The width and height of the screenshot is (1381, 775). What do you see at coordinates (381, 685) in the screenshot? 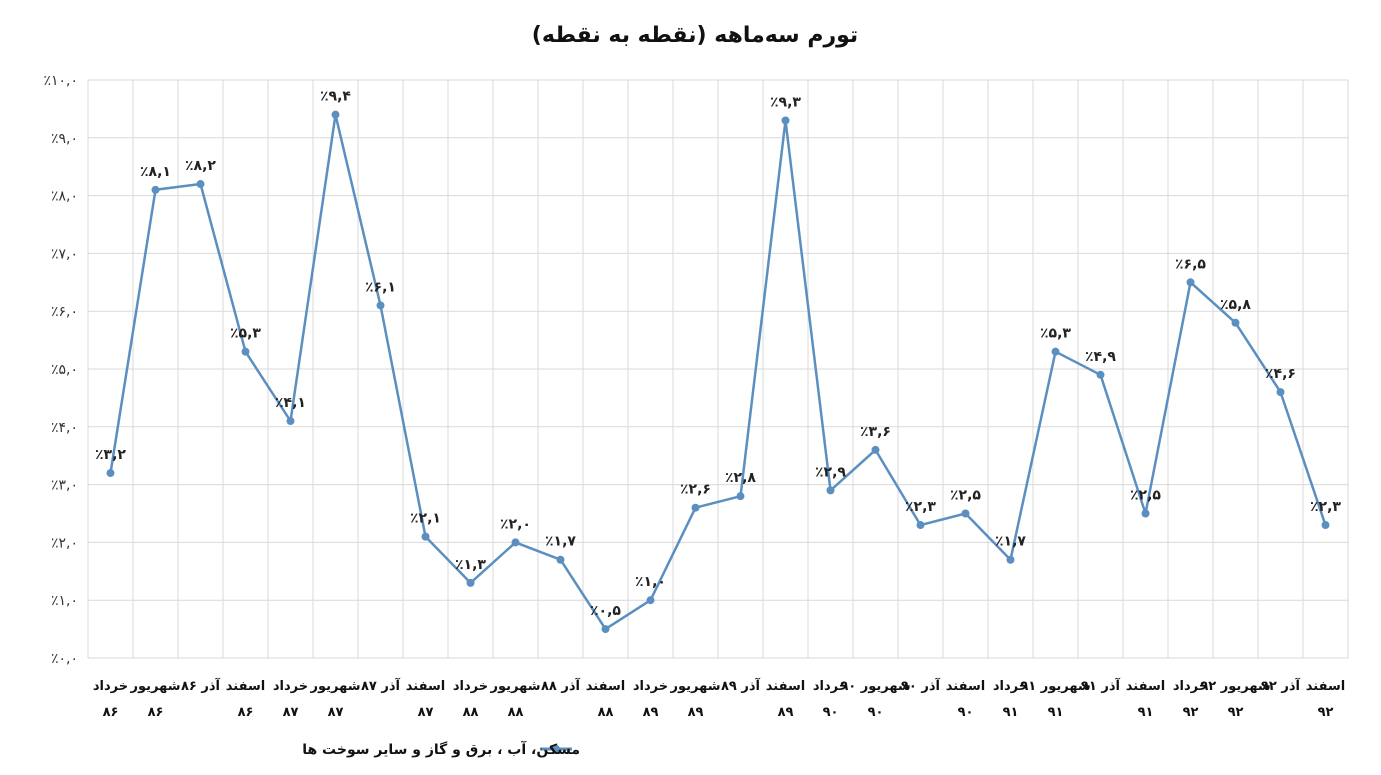
I see `x-tick-label: آذر ۸۷` at bounding box center [381, 685].